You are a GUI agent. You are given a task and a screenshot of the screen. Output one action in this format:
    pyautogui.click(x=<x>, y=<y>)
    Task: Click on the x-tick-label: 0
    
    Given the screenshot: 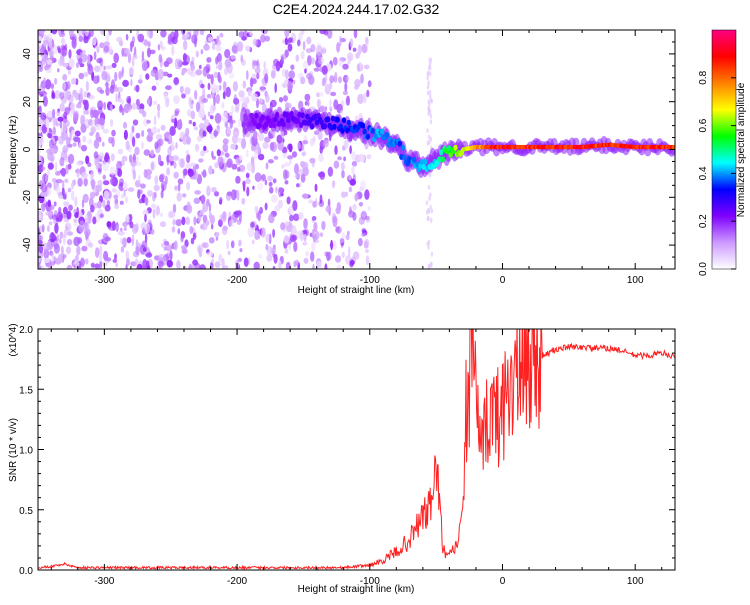 What is the action you would take?
    pyautogui.click(x=503, y=280)
    